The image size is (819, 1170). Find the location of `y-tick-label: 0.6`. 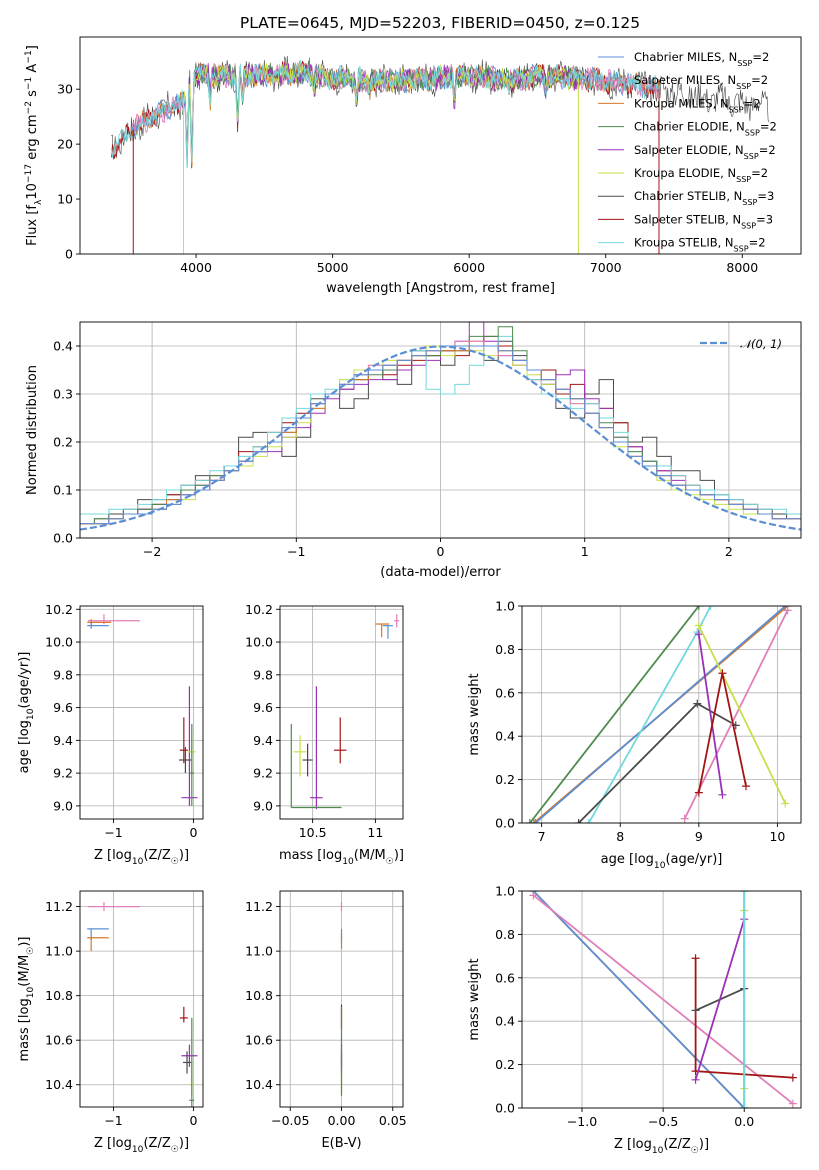

y-tick-label: 0.6 is located at coordinates (505, 977).